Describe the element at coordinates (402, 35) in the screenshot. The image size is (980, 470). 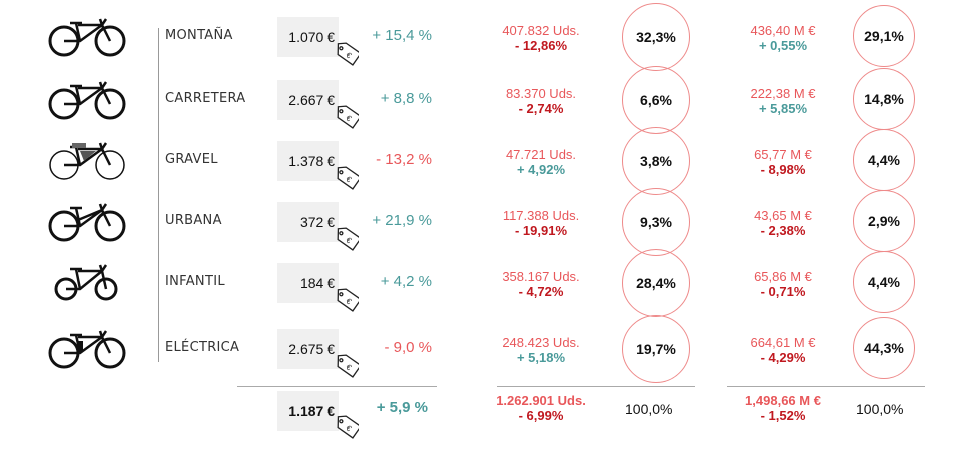
I see `price-change: + 15,4 %` at that location.